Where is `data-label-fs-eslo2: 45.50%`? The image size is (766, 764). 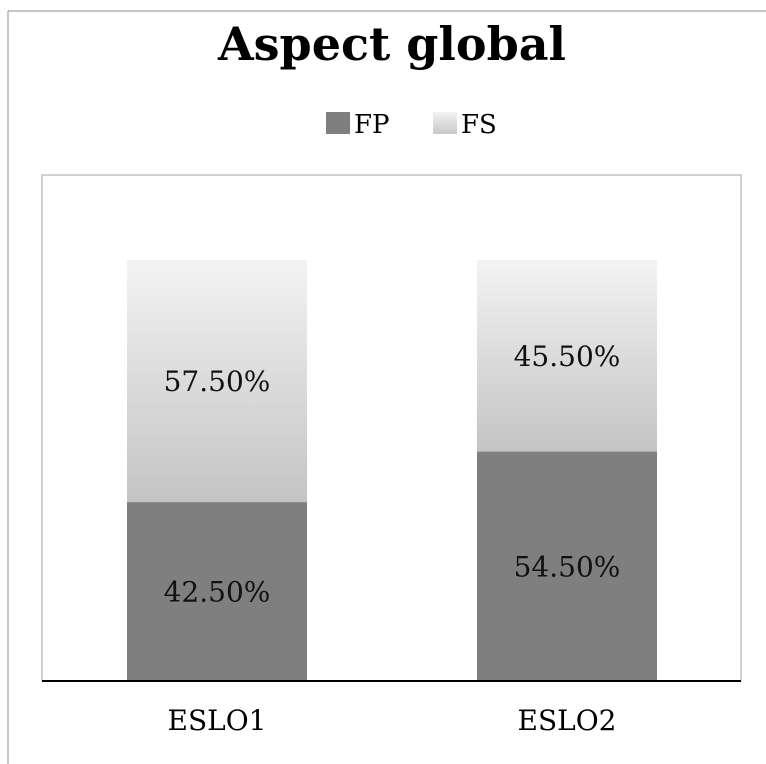 data-label-fs-eslo2: 45.50% is located at coordinates (567, 356).